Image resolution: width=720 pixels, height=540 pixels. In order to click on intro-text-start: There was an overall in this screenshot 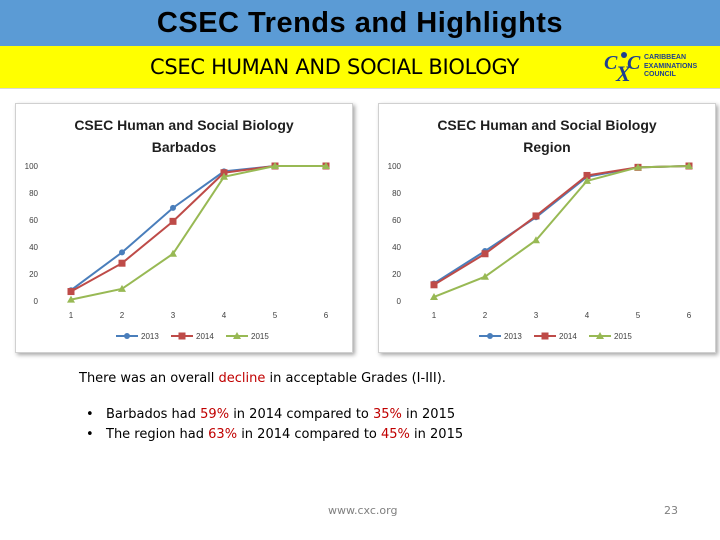, I will do `click(149, 378)`.